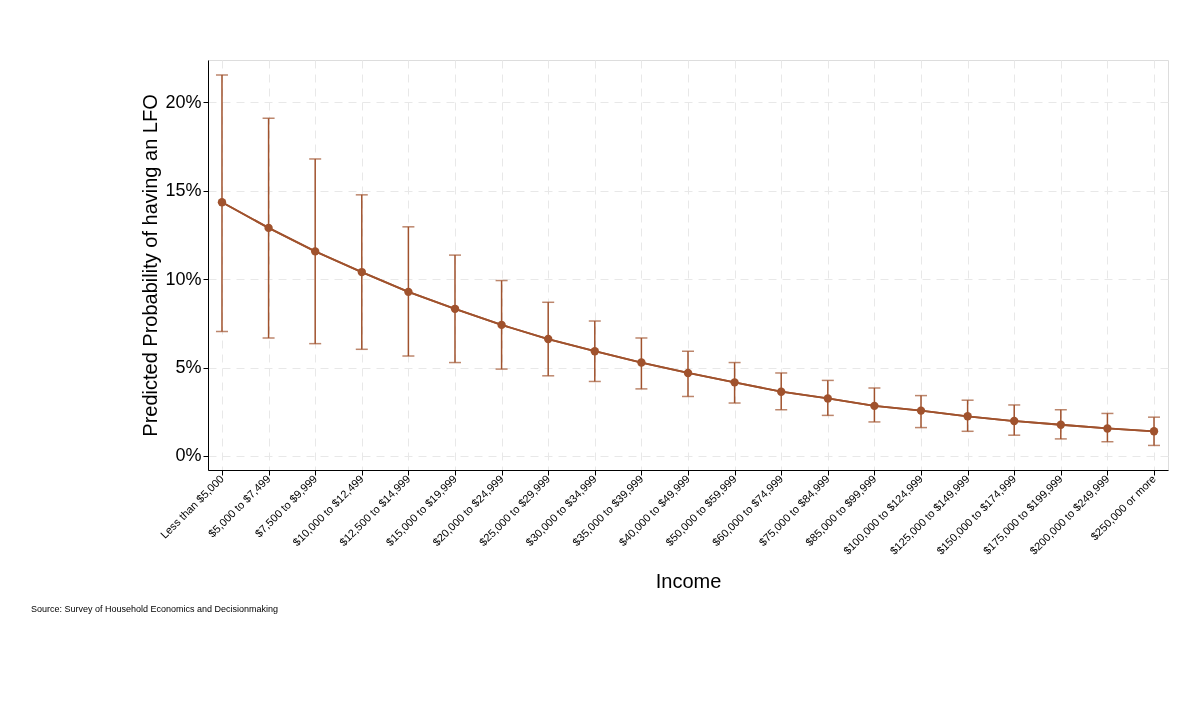  What do you see at coordinates (183, 278) in the screenshot?
I see `y-tick-label: 10%` at bounding box center [183, 278].